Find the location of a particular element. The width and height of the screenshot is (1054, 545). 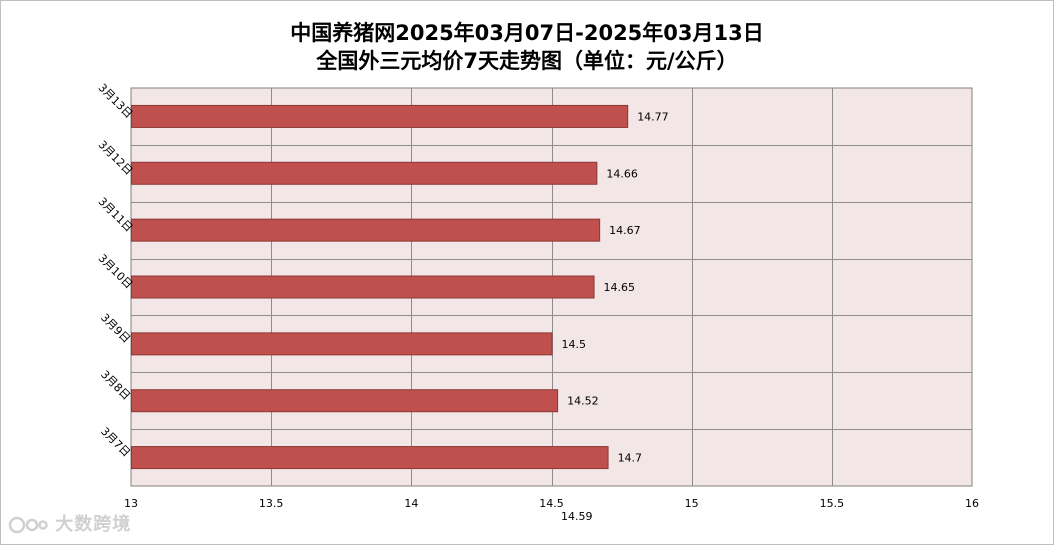

x-tick-label: 14.5 is located at coordinates (551, 503).